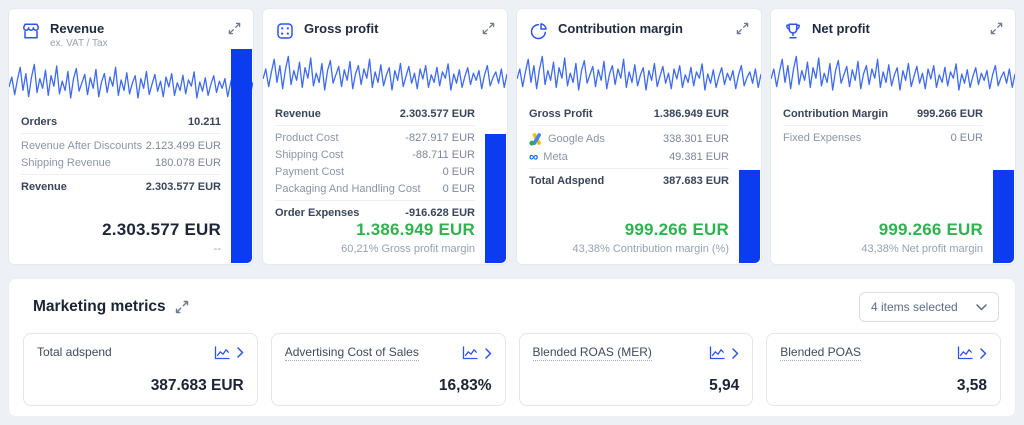  I want to click on row-label: Payment Cost, so click(310, 171).